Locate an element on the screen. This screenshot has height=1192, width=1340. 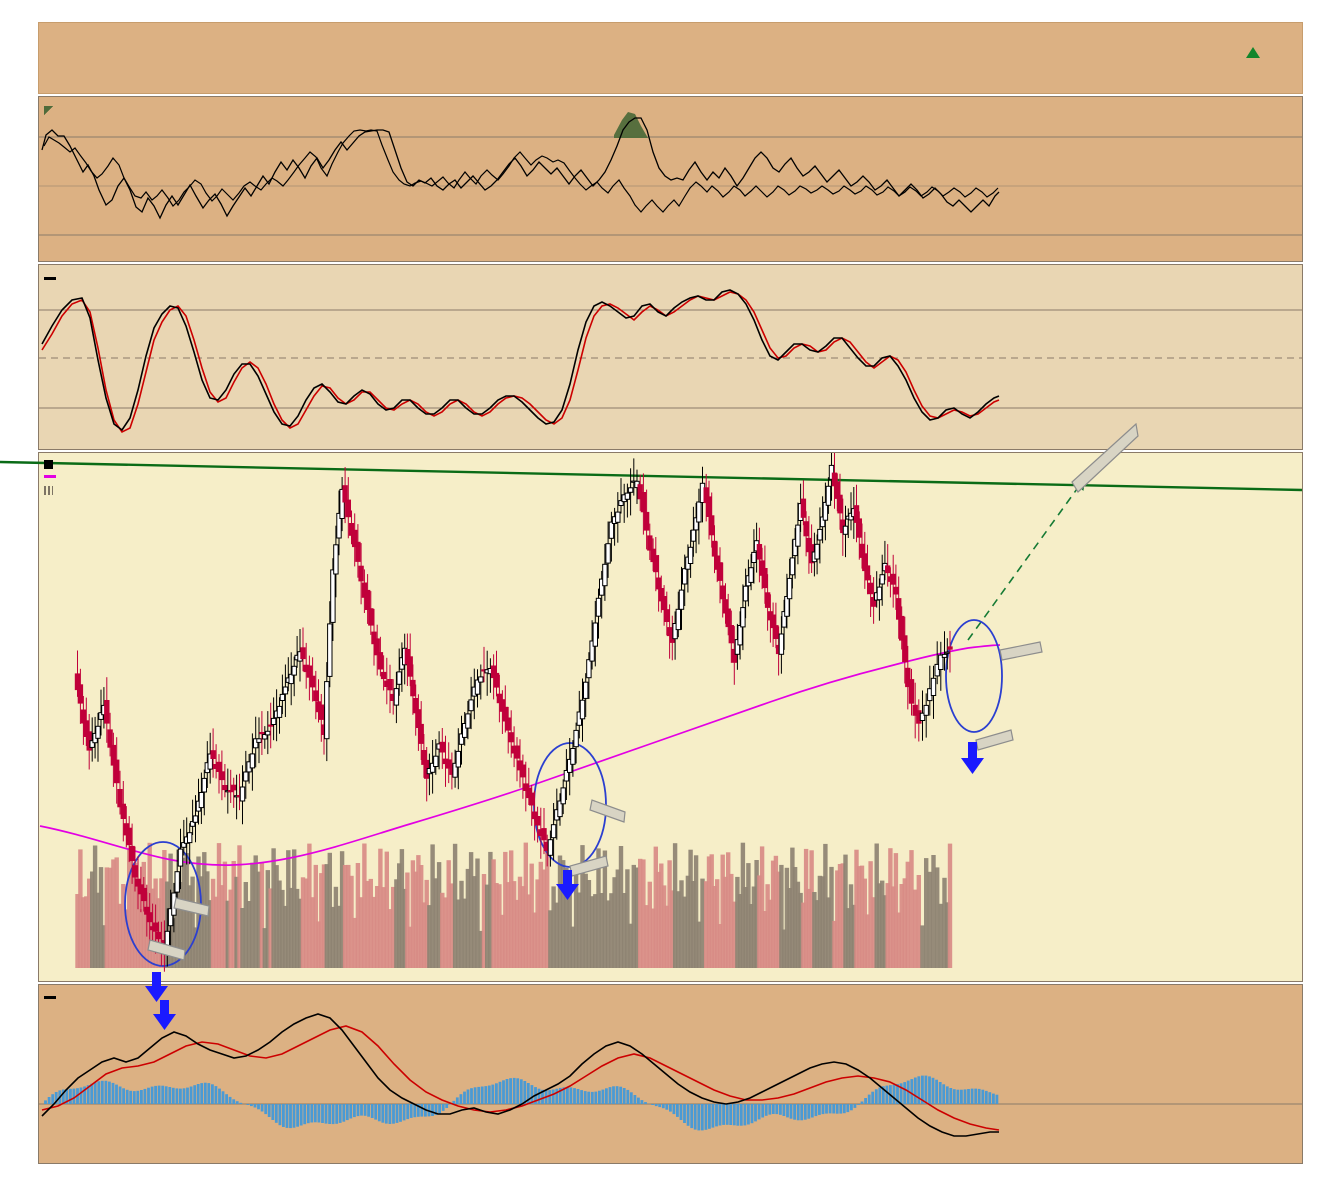
macd-line-swatch is located at coordinates (50, 997).